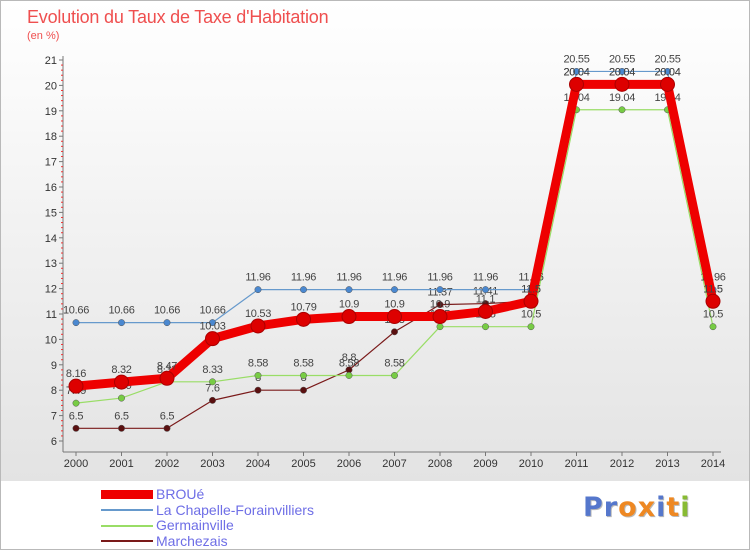  Describe the element at coordinates (258, 314) in the screenshot. I see `data-label: 10.53` at that location.